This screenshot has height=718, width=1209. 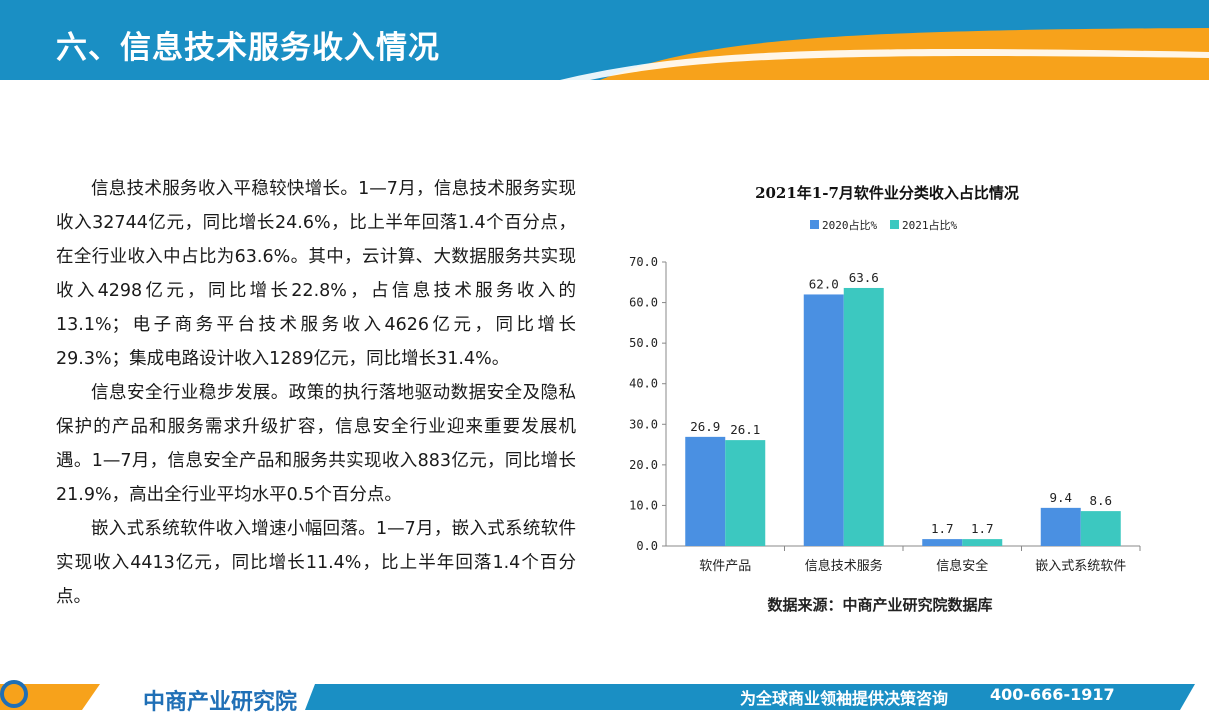 I want to click on category-label: 信息安全, so click(x=962, y=566).